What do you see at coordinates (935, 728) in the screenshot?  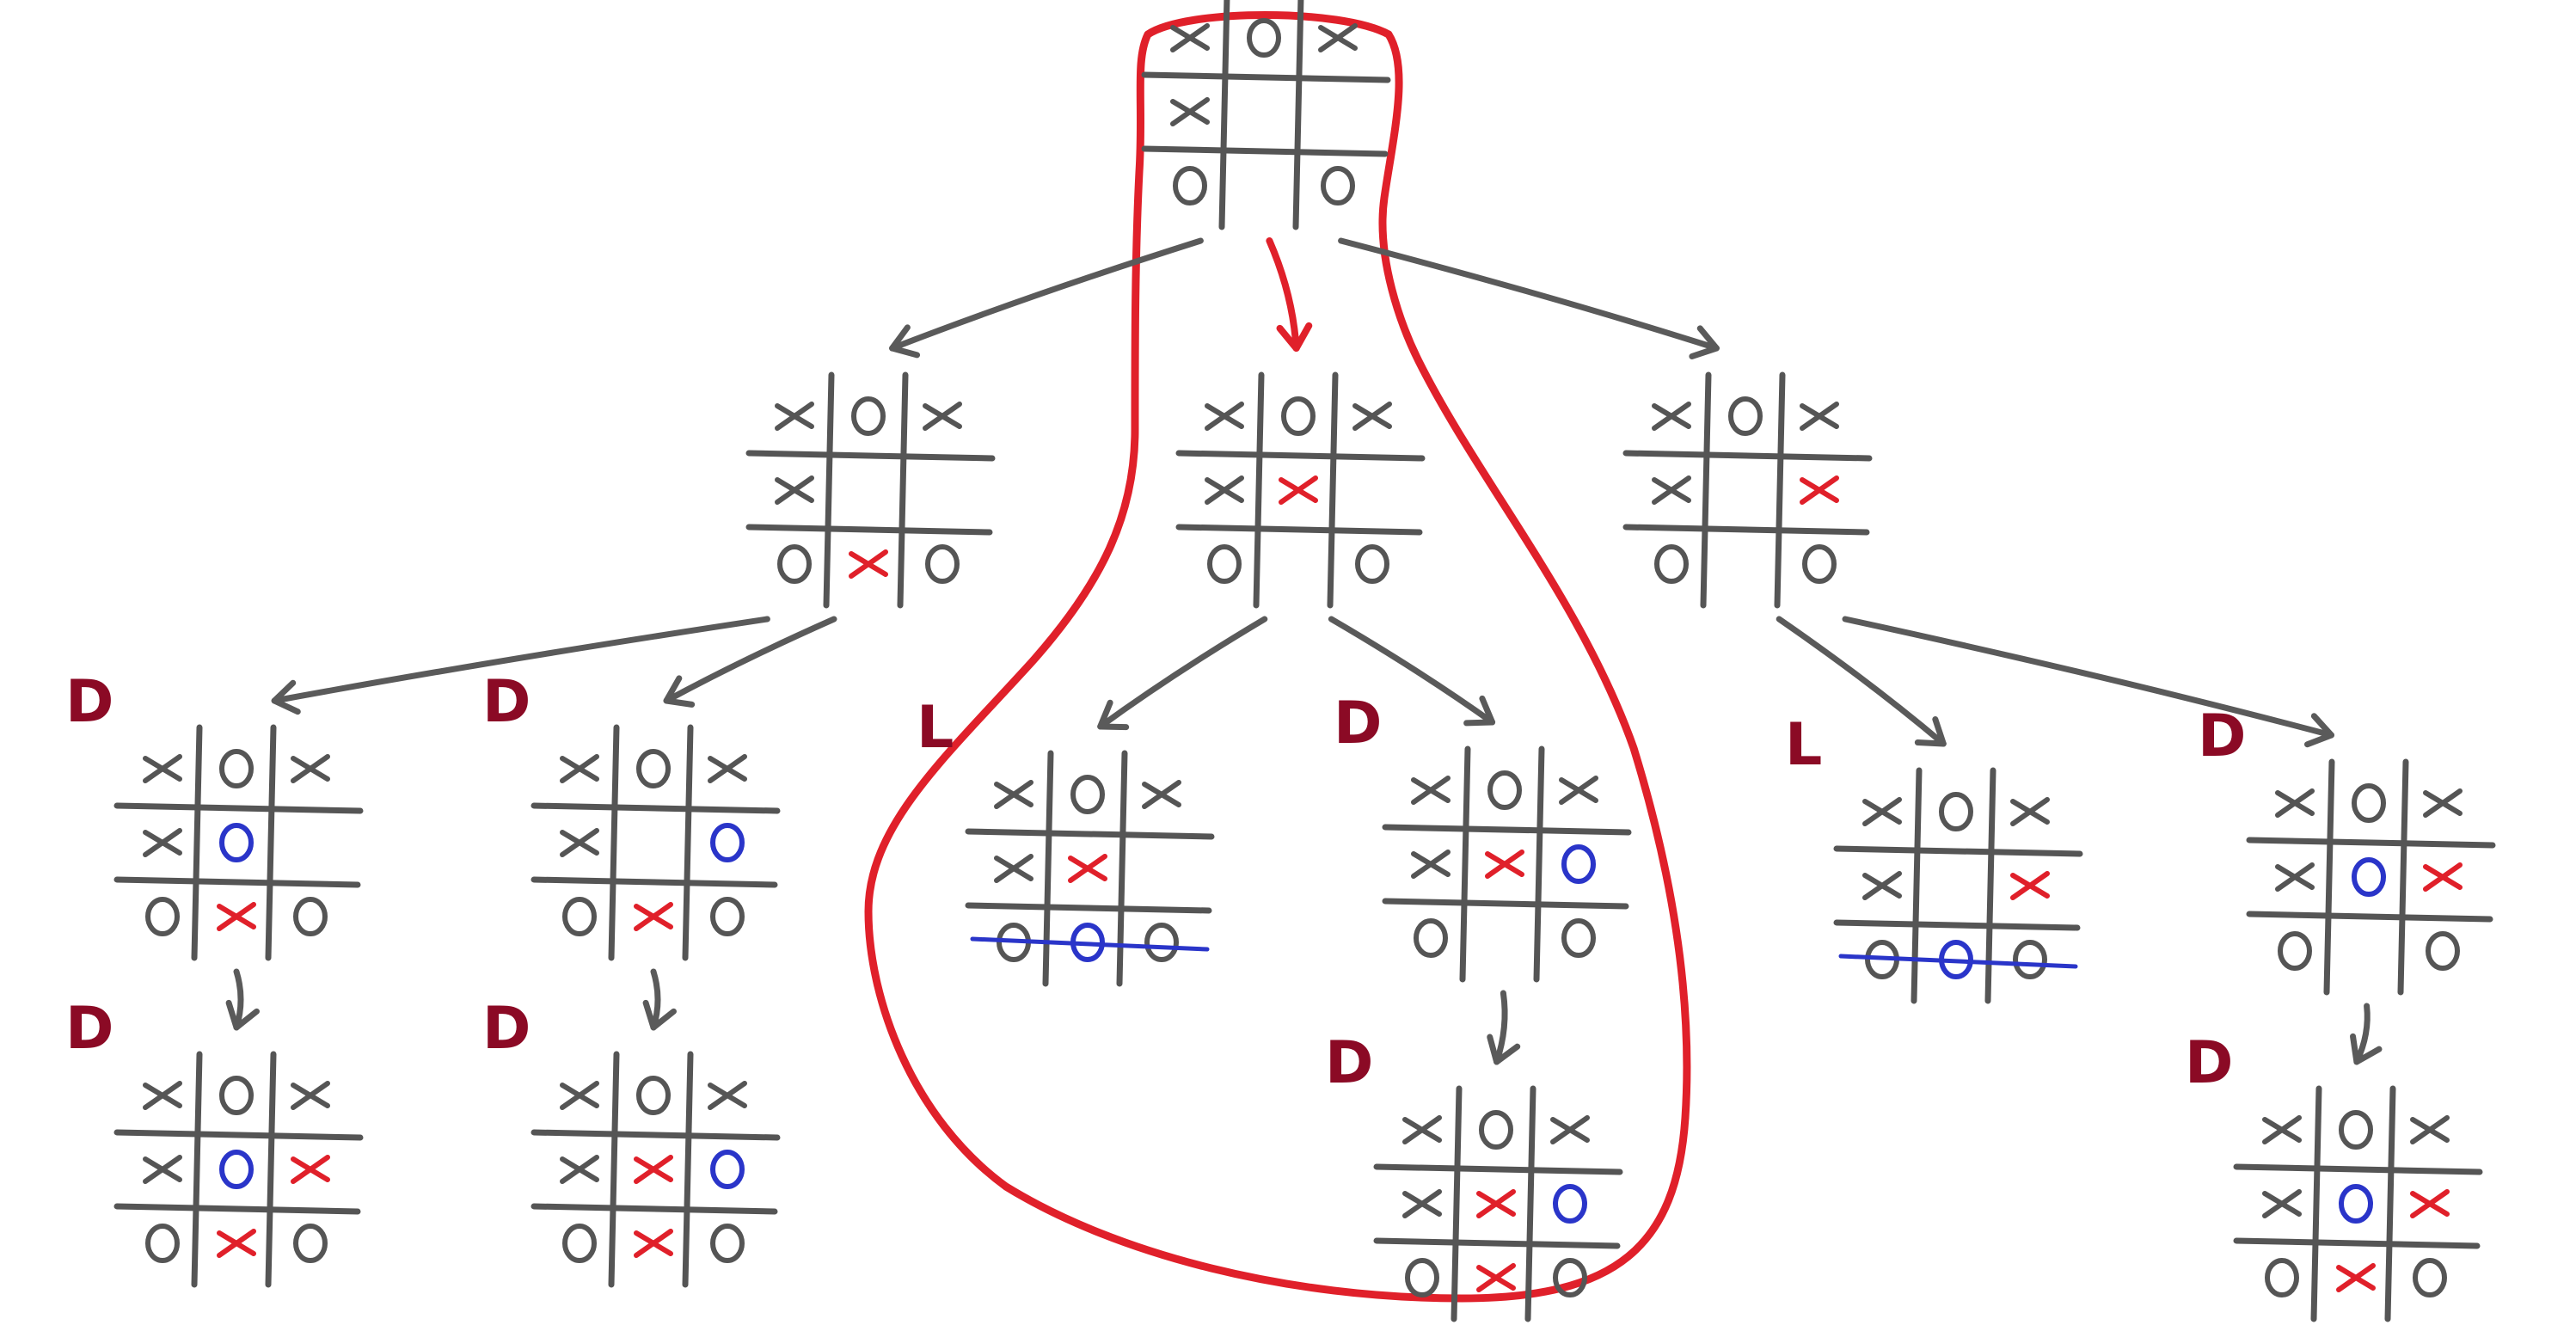 I see `result-label: L` at bounding box center [935, 728].